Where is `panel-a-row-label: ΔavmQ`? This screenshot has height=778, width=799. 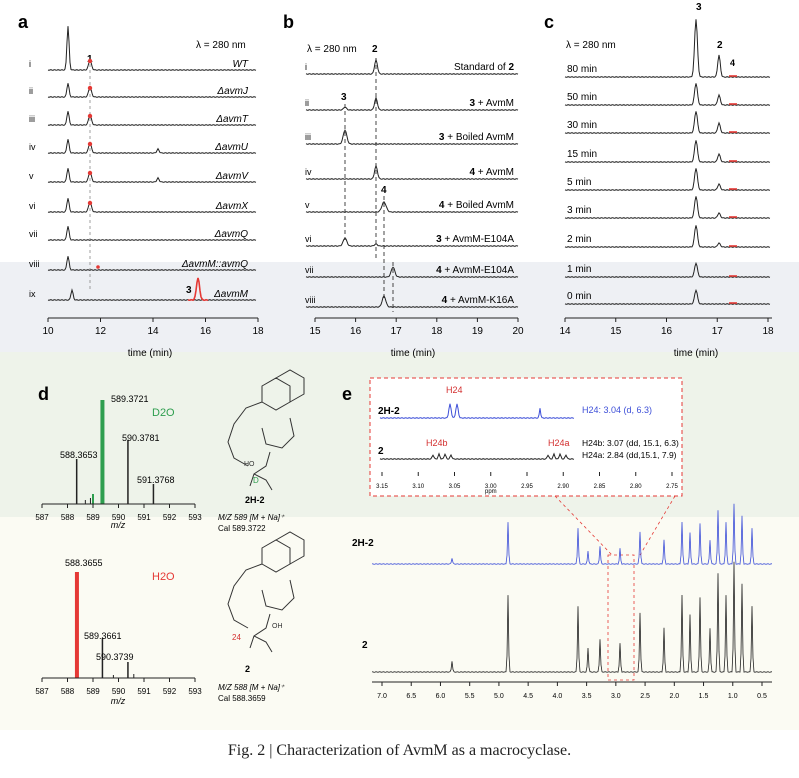 panel-a-row-label: ΔavmQ is located at coordinates (231, 234).